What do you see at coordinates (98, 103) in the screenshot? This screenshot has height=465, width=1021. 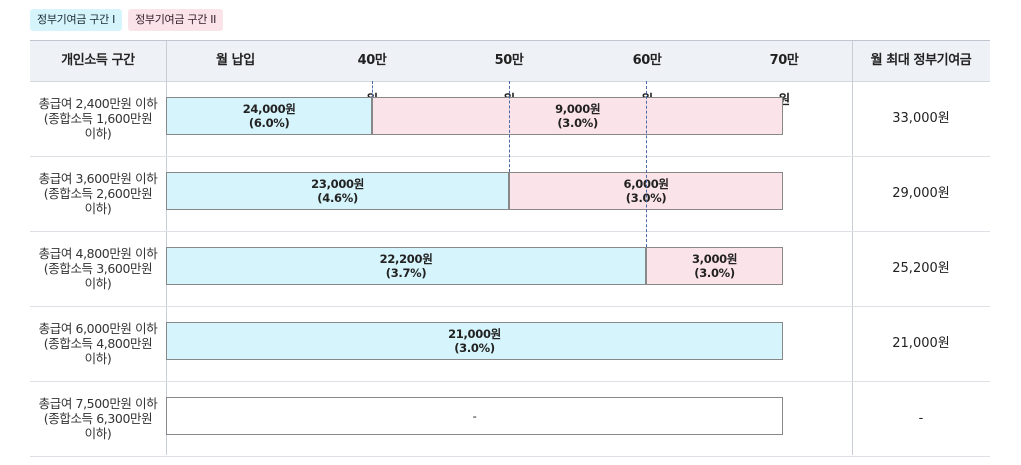 I see `income-label-line: 총급여 2,400만원 이하` at bounding box center [98, 103].